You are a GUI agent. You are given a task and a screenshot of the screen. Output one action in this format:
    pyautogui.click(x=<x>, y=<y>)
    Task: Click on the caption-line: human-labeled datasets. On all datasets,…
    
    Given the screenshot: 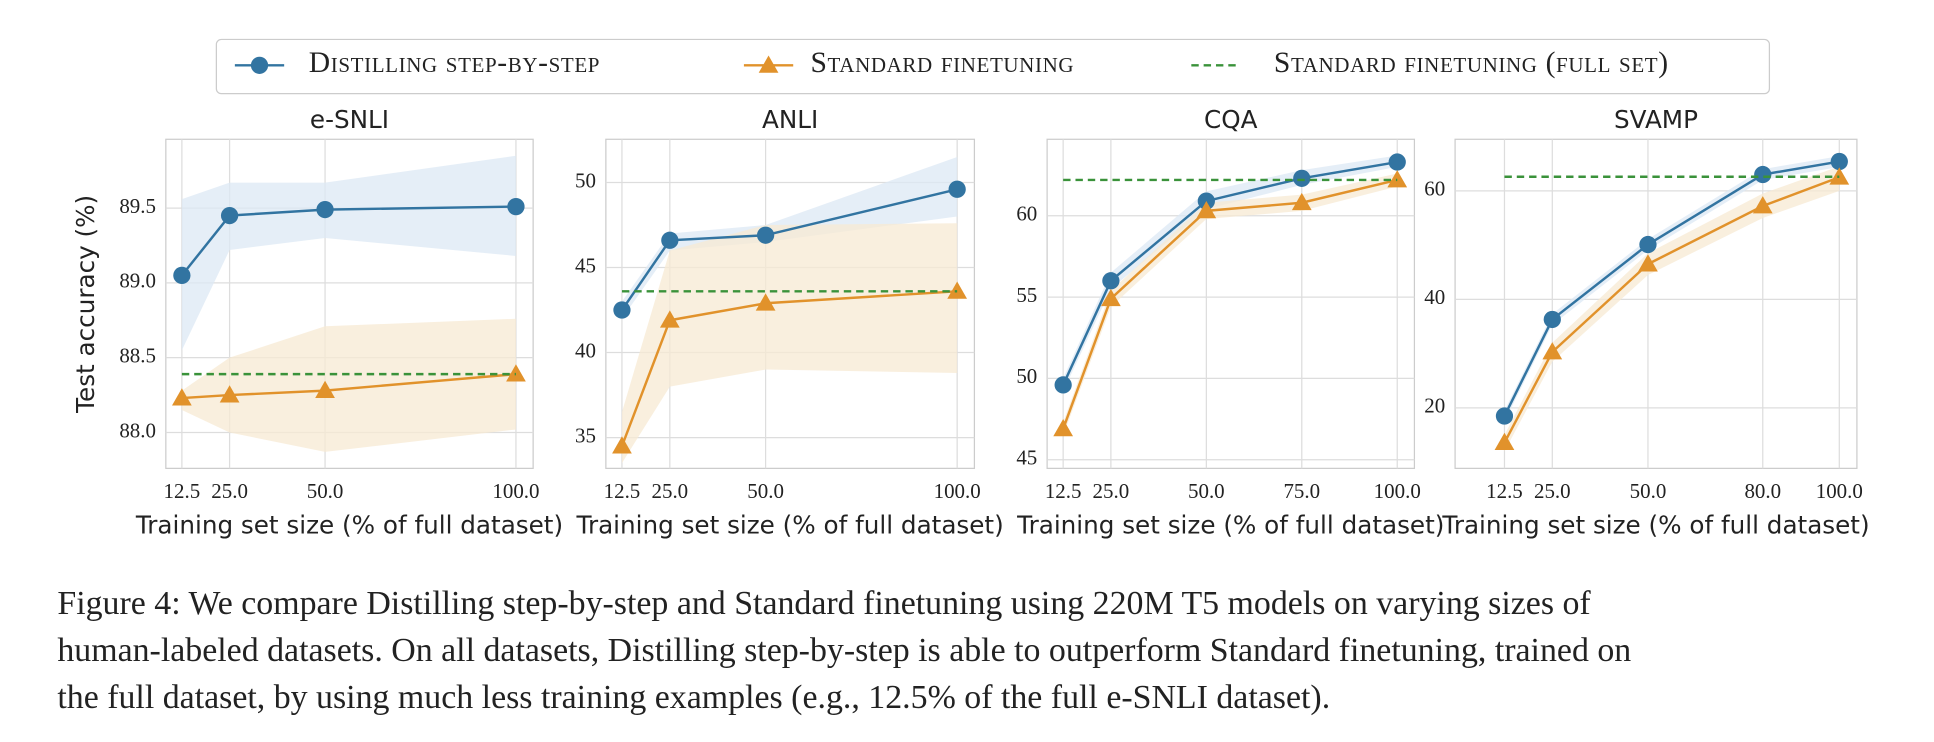 What is the action you would take?
    pyautogui.click(x=844, y=650)
    